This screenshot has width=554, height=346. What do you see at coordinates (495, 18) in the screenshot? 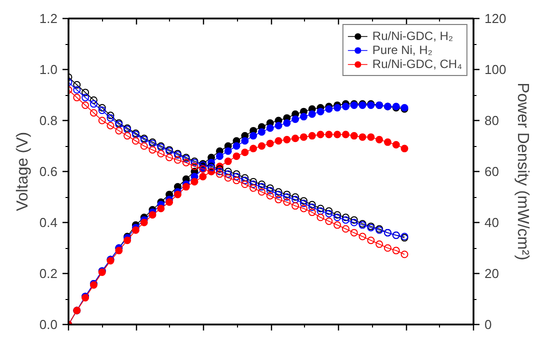
I see `y2-tick-label: 120` at bounding box center [495, 18].